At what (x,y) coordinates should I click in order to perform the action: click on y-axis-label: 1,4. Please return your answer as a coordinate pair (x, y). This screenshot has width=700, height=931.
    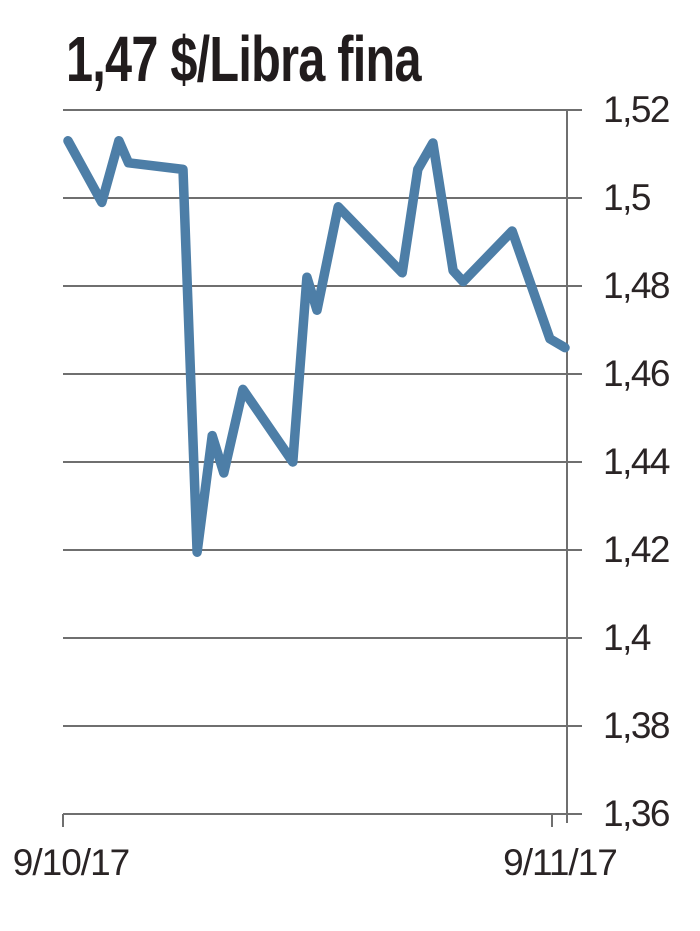
    Looking at the image, I should click on (627, 637).